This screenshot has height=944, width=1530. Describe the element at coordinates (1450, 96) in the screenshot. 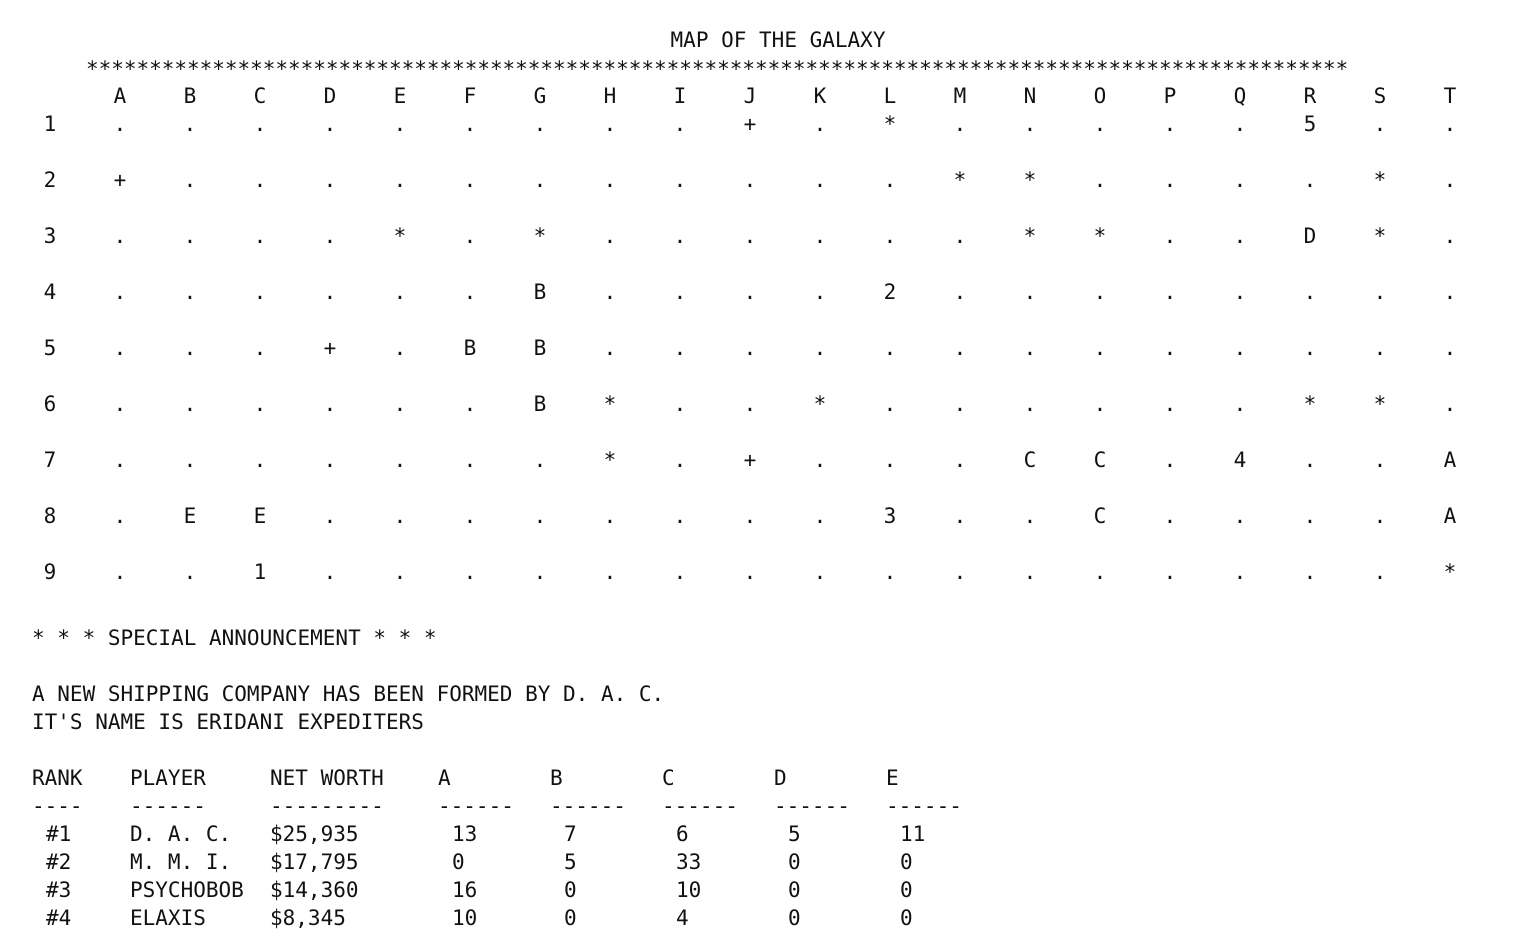

I see `column-label: T` at that location.